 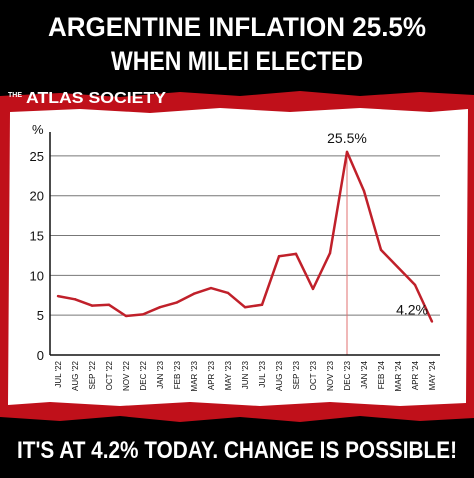 What do you see at coordinates (296, 374) in the screenshot?
I see `x-tick-label: SEP '23` at bounding box center [296, 374].